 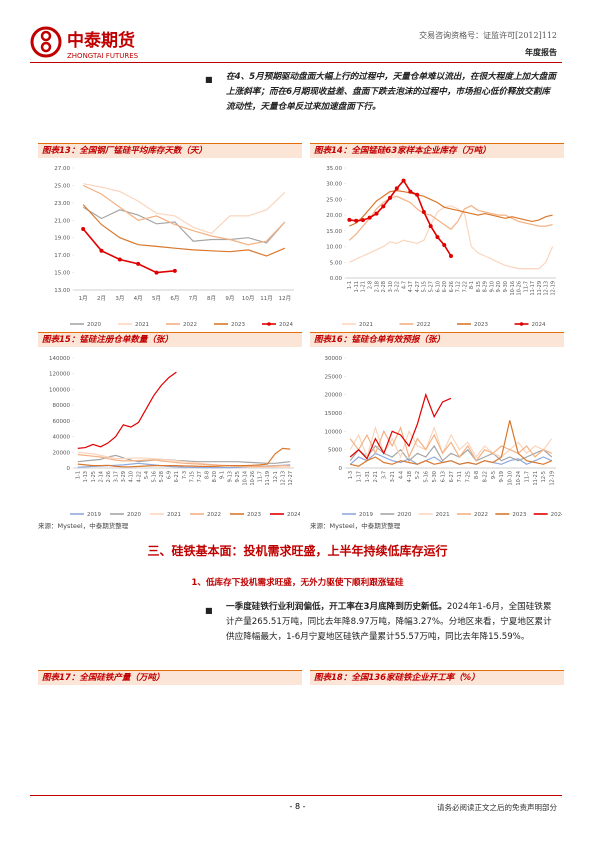 What do you see at coordinates (62, 256) in the screenshot?
I see `y-tick-label: 17.00` at bounding box center [62, 256].